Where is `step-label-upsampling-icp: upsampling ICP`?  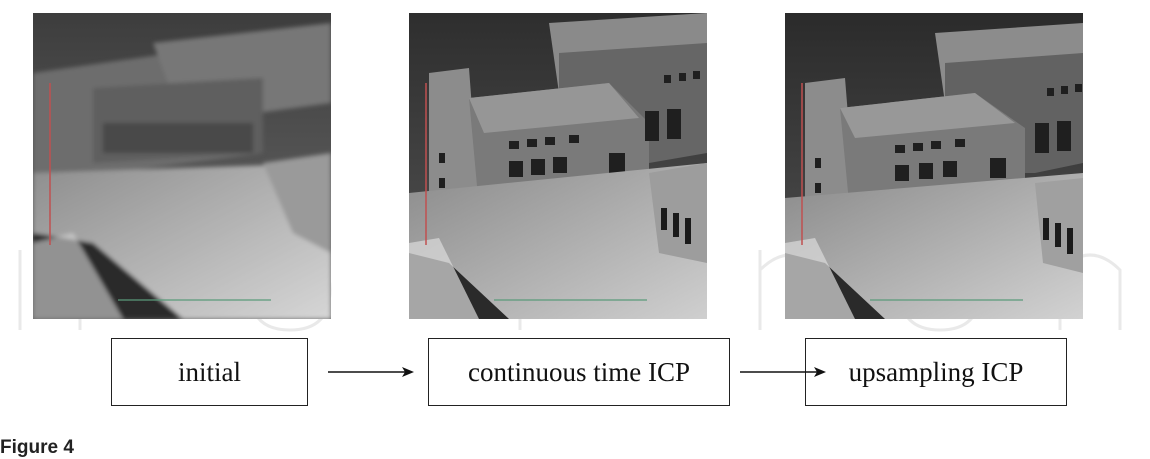 step-label-upsampling-icp: upsampling ICP is located at coordinates (936, 371).